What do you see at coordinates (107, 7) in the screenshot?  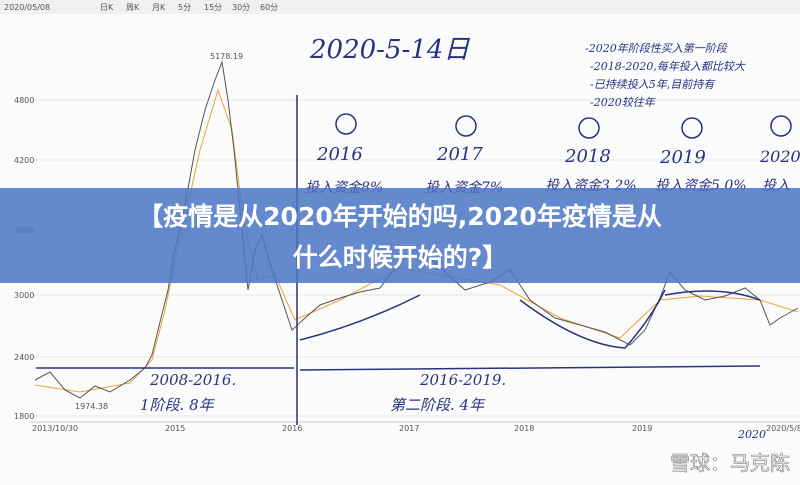 I see `tab: 日K` at bounding box center [107, 7].